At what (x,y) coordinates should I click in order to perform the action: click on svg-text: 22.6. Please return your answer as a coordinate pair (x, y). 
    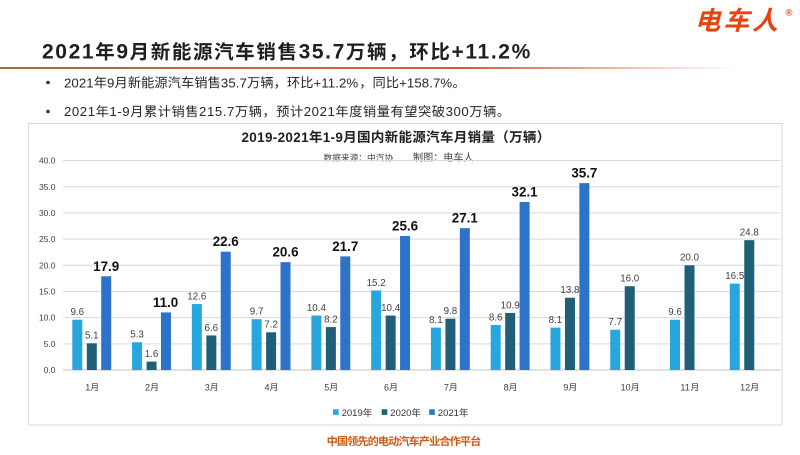
    Looking at the image, I should click on (226, 241).